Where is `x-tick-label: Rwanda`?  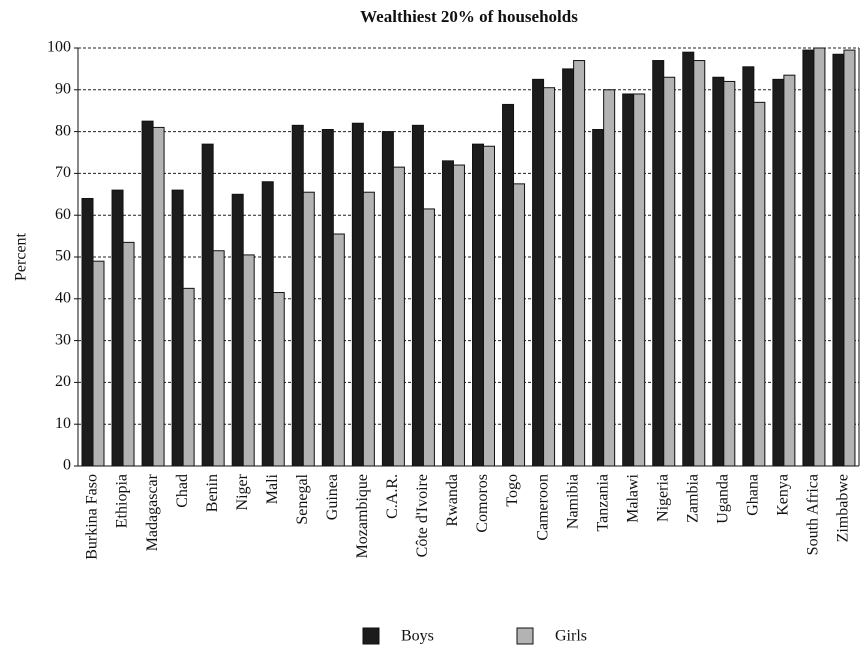 x-tick-label: Rwanda is located at coordinates (452, 500).